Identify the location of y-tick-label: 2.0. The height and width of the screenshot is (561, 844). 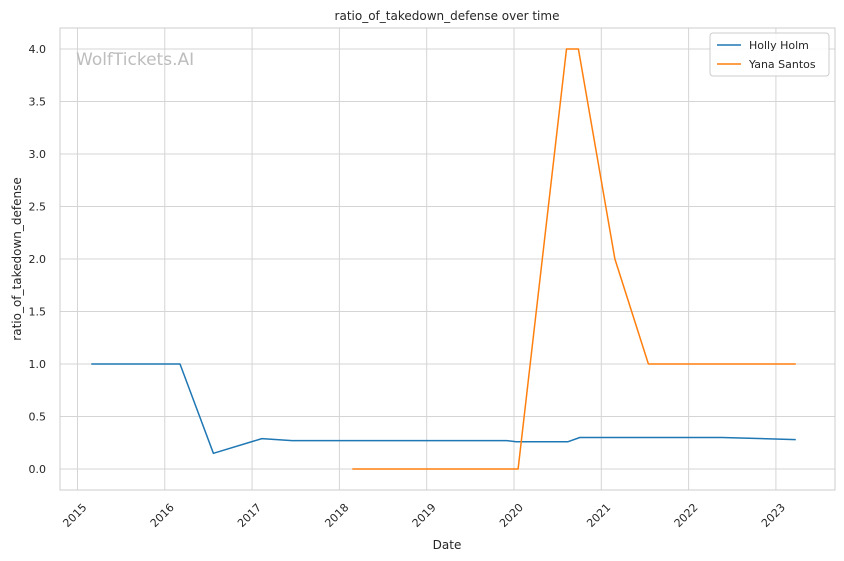
(38, 259).